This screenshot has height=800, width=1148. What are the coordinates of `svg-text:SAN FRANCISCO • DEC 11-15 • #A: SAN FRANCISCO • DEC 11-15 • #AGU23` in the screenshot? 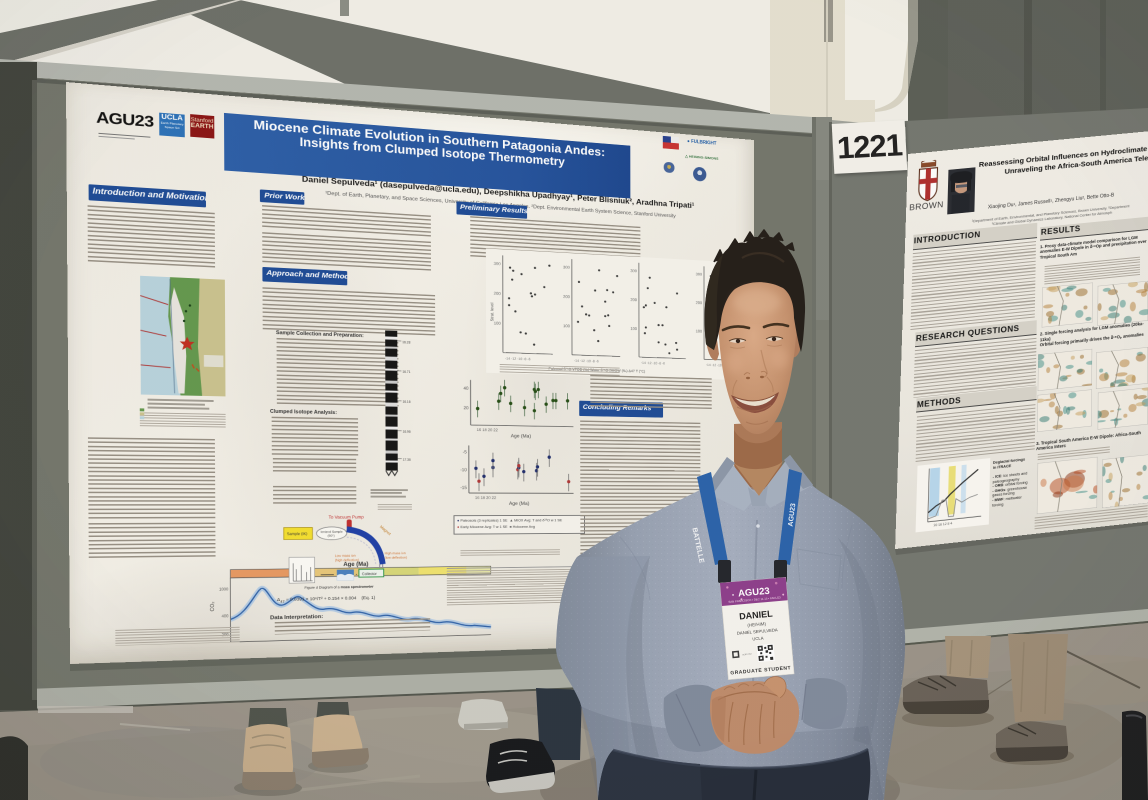 It's located at (754, 599).